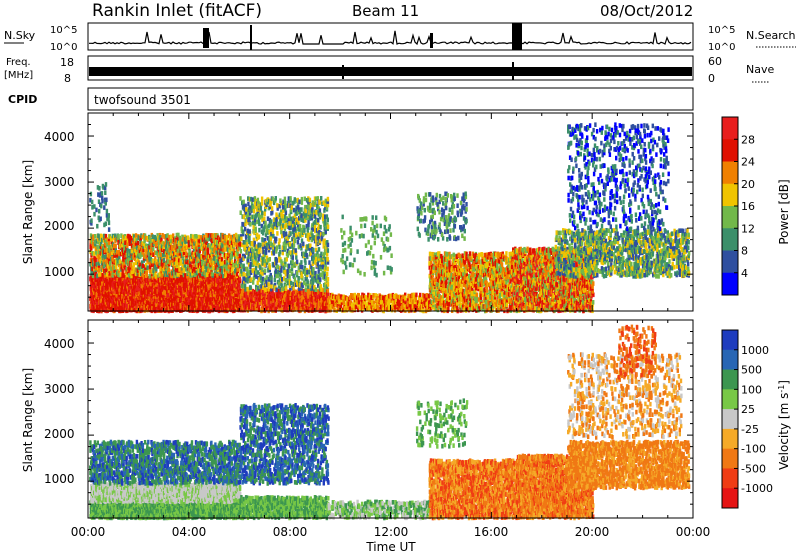  I want to click on cpid-label: CPID, so click(22, 99).